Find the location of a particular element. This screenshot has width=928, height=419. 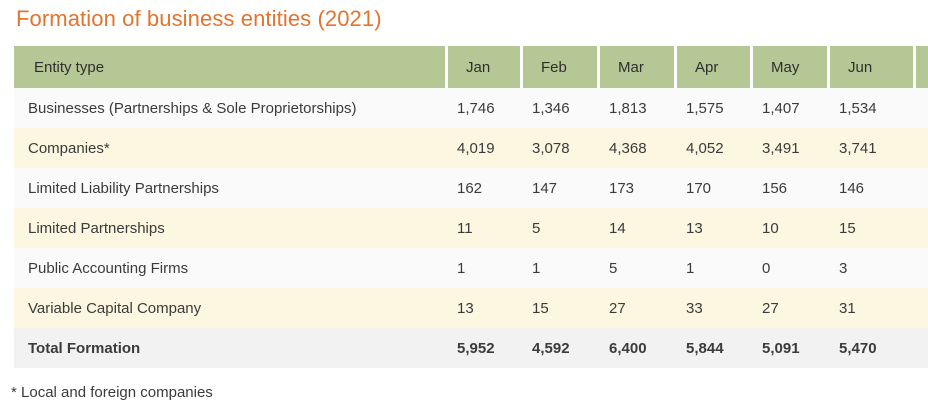

column-header-apr: Apr is located at coordinates (712, 67).